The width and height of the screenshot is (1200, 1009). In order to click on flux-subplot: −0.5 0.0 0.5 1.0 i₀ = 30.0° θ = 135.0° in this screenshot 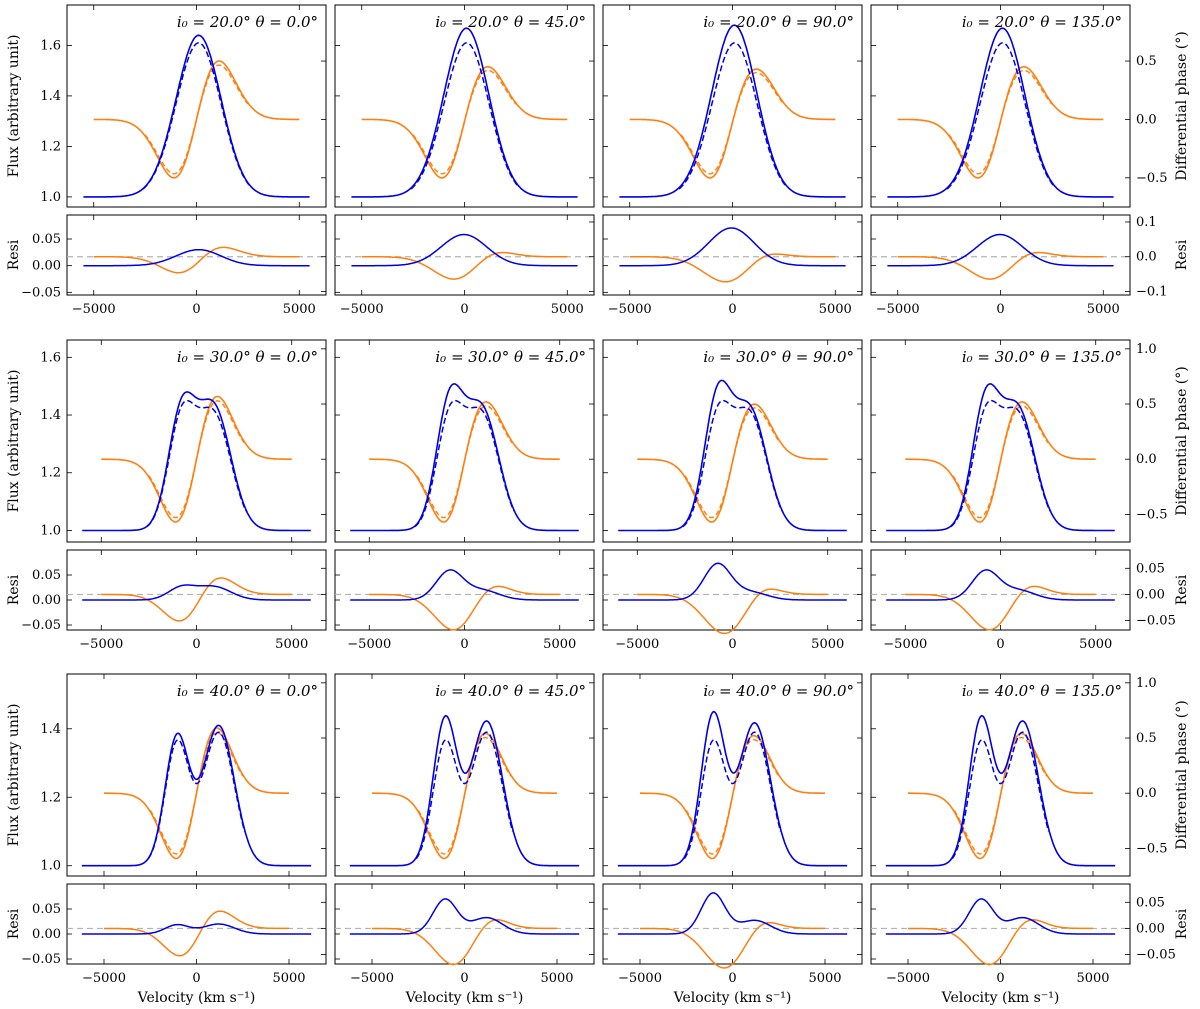, I will do `click(1019, 441)`.